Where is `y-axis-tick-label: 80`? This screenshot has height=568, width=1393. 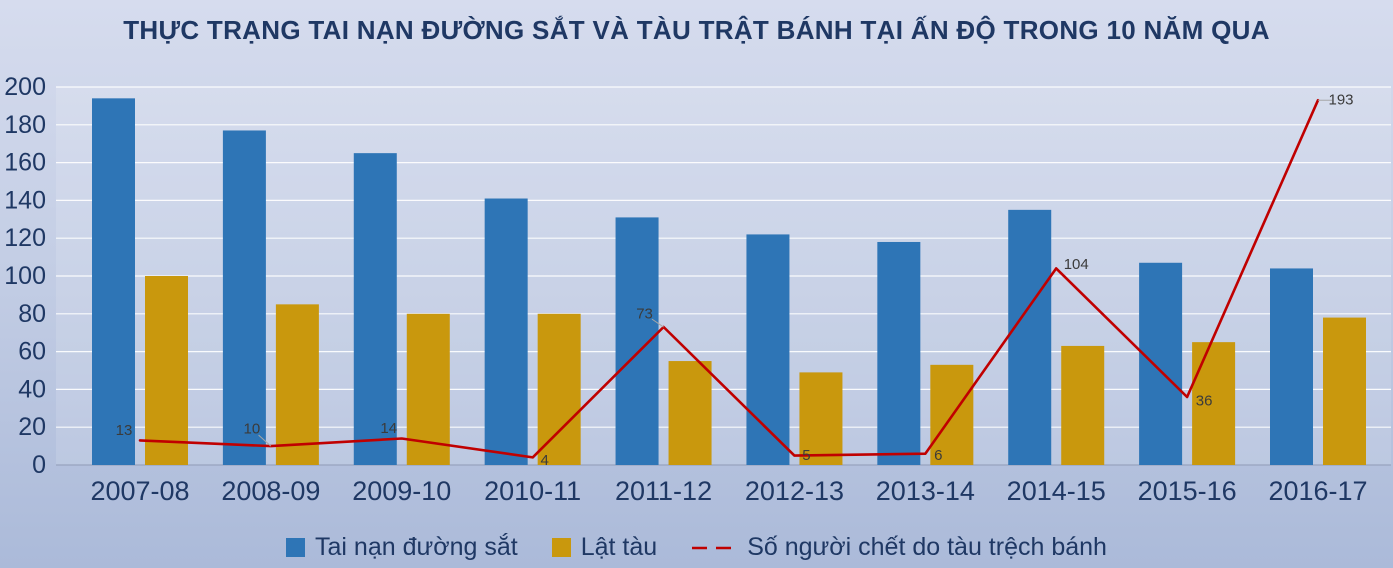
y-axis-tick-label: 80 is located at coordinates (32, 314).